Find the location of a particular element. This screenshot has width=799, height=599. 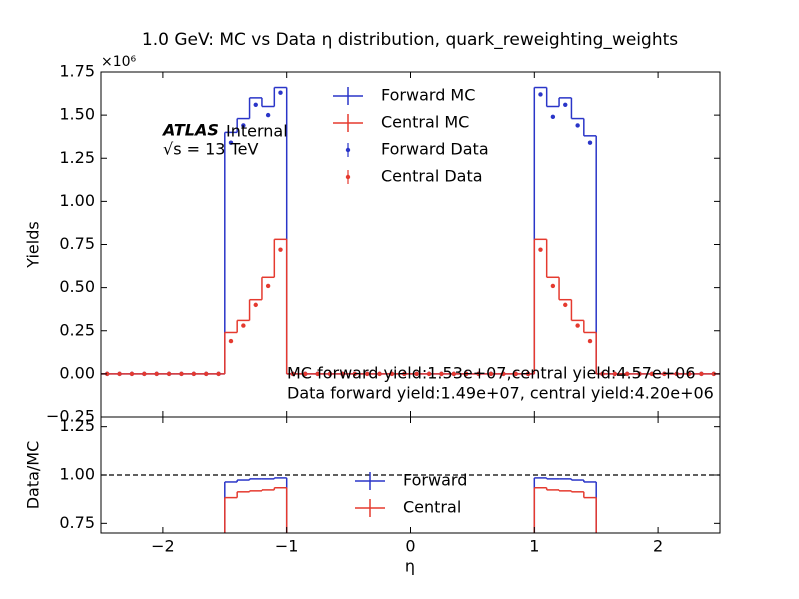

y-tick-label: 0.50 is located at coordinates (77, 286).